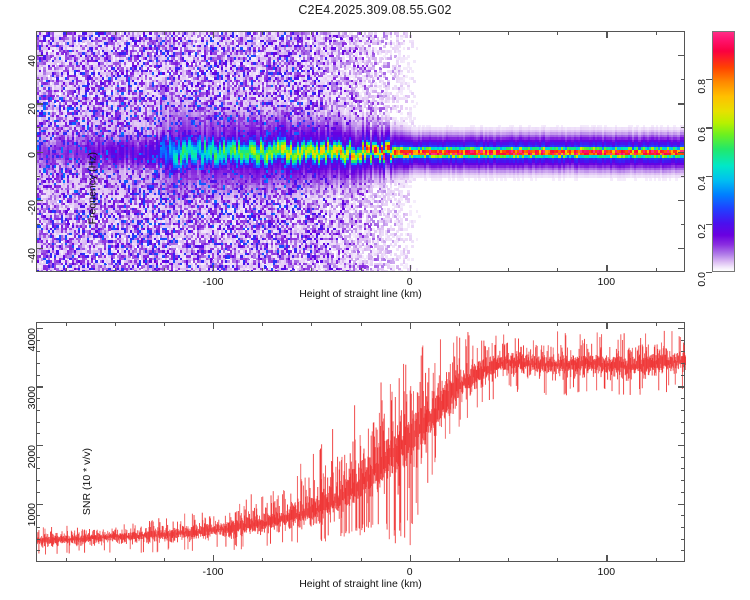 The height and width of the screenshot is (600, 750). Describe the element at coordinates (360, 294) in the screenshot. I see `spectrogram-xlabel: Height of straight line (km)` at that location.